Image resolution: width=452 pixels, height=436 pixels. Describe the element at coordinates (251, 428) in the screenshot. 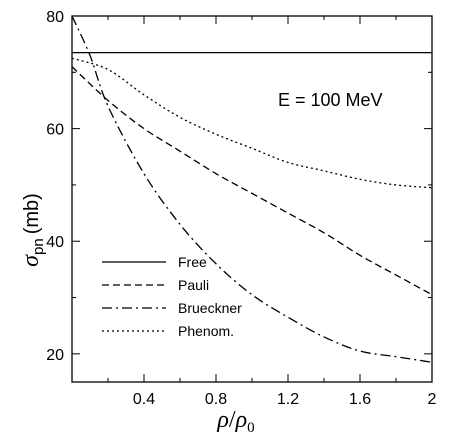

I see `x-axis-denominator-sub: 0` at that location.